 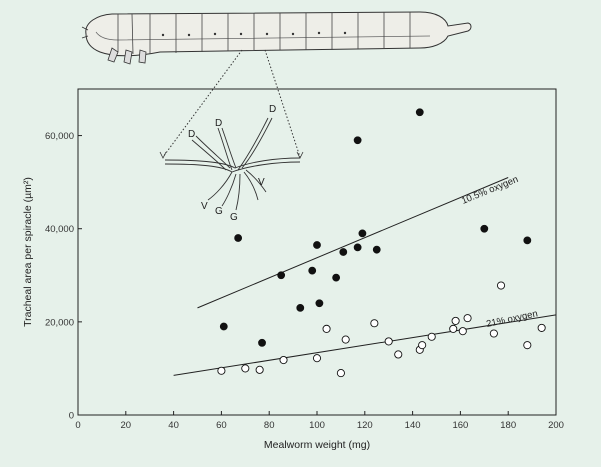 What do you see at coordinates (511, 319) in the screenshot?
I see `series-label-21-oxygen: 21% oxygen` at bounding box center [511, 319].